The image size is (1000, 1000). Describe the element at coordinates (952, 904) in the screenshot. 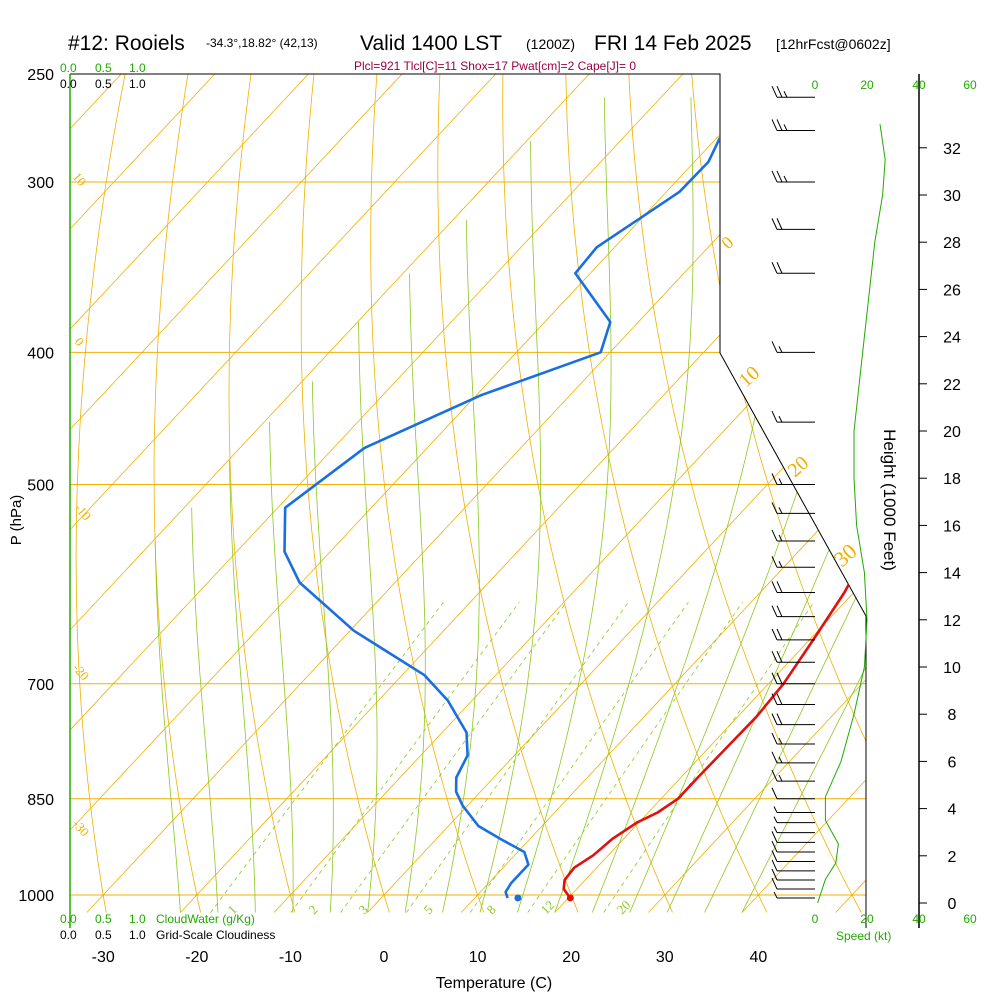

I see `height-tick-label: 0` at that location.